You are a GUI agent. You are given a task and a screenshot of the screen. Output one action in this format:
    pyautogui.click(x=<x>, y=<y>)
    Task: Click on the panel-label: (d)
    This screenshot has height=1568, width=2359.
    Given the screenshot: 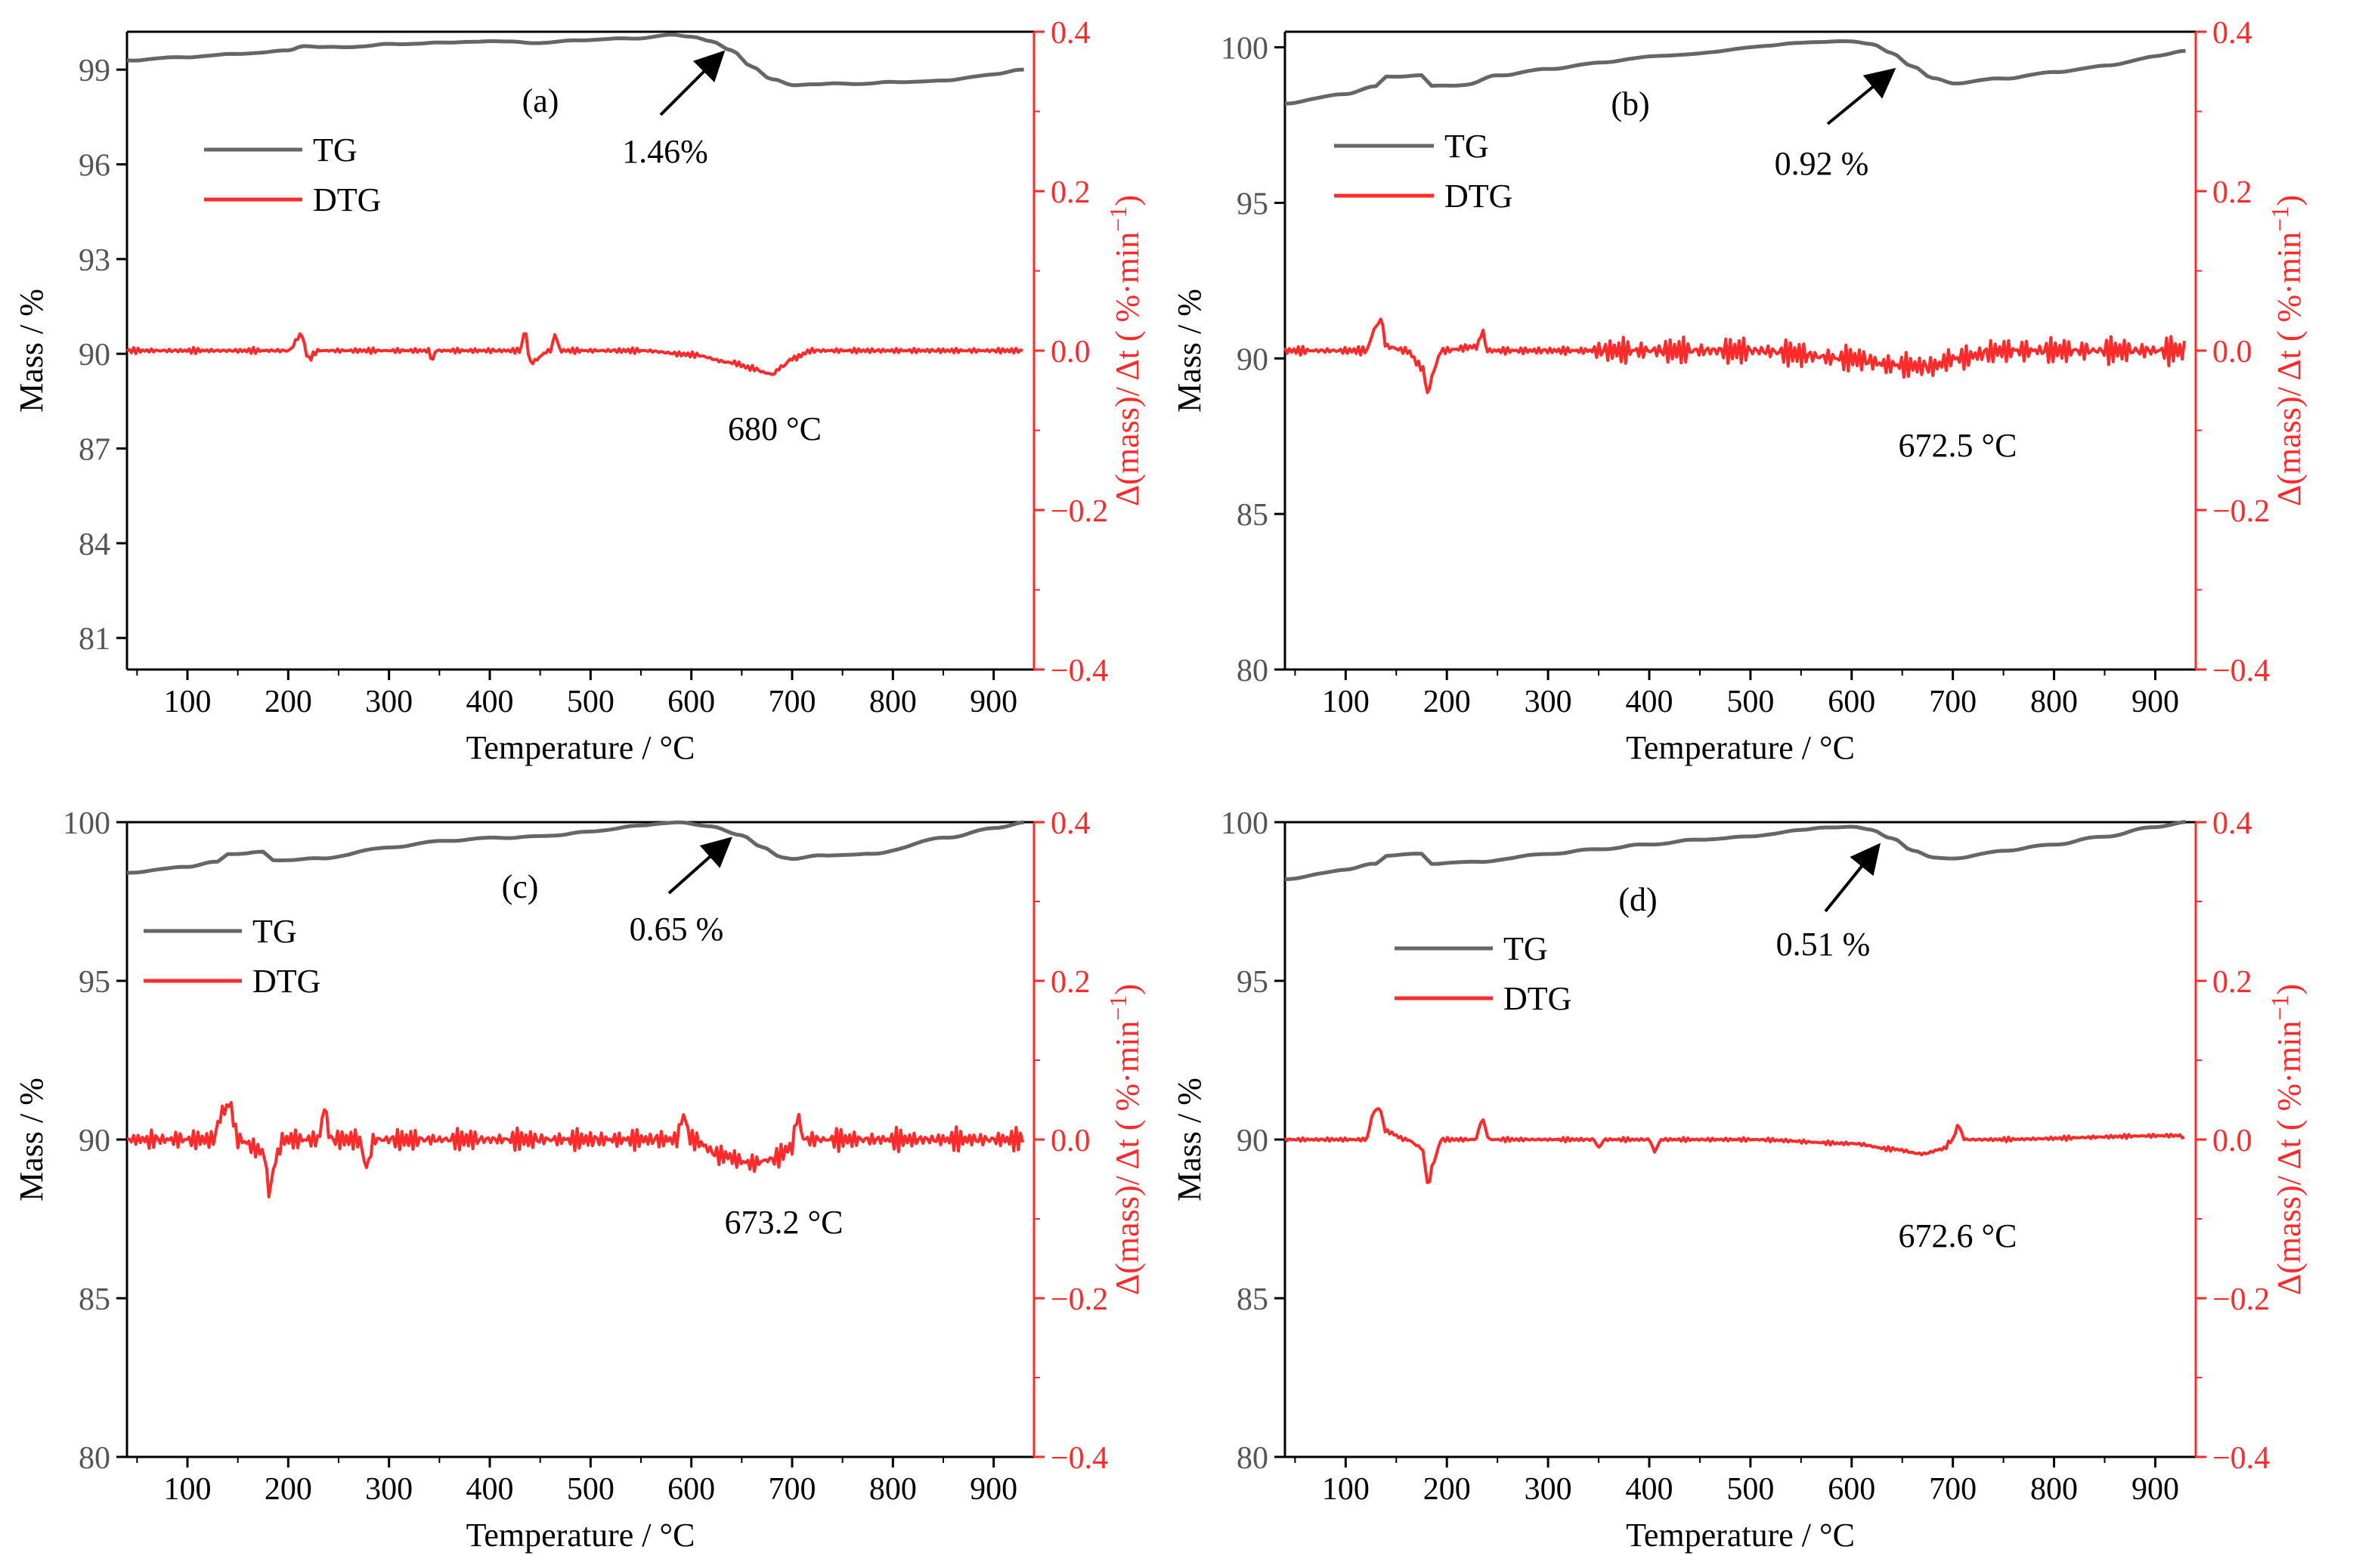 What is the action you would take?
    pyautogui.click(x=1637, y=899)
    